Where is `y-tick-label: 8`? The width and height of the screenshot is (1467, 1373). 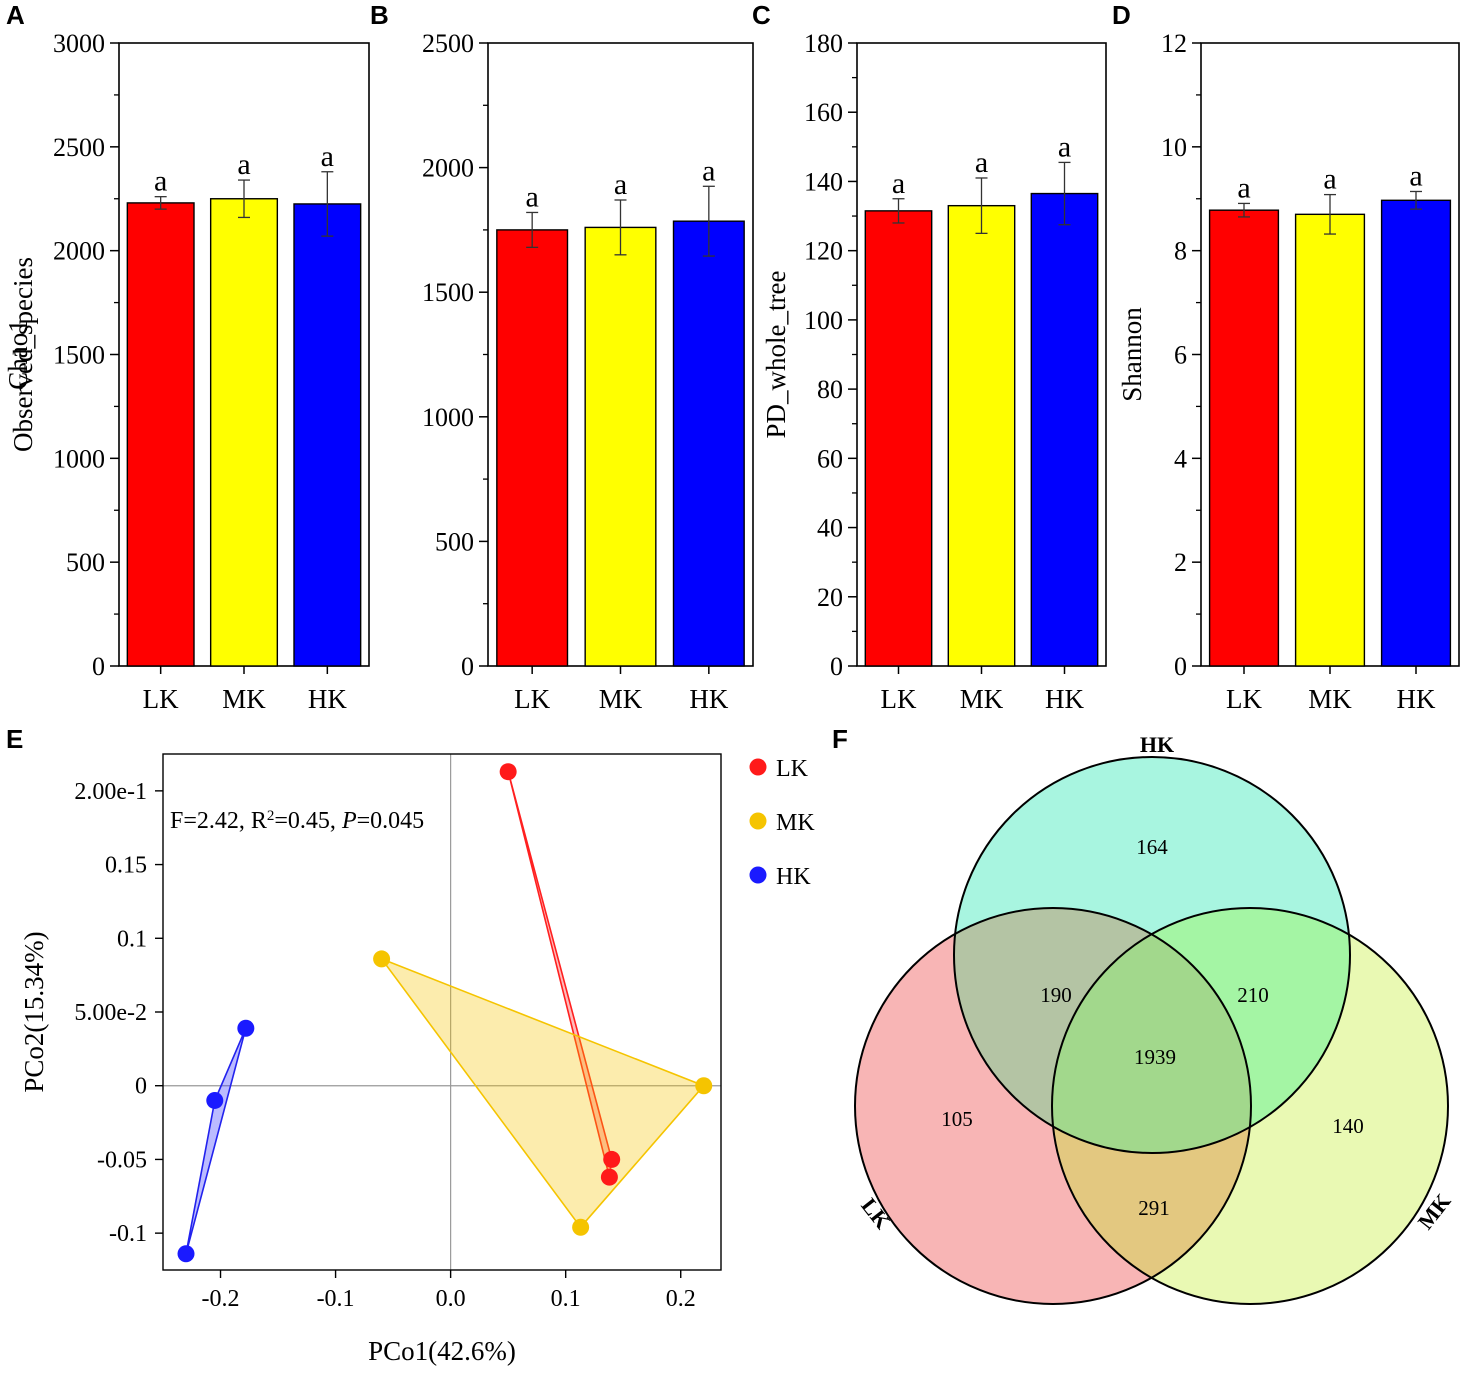
y-tick-label: 8 is located at coordinates (1180, 251).